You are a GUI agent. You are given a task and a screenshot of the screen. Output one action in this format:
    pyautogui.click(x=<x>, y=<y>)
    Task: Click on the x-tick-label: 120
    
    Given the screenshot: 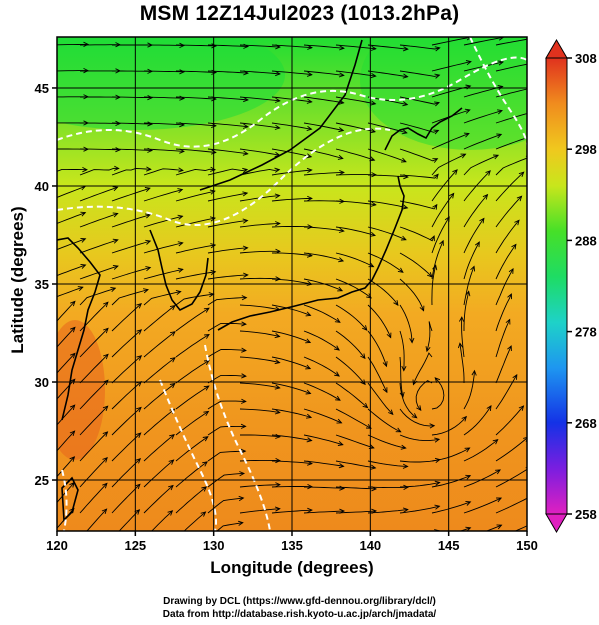 What is the action you would take?
    pyautogui.click(x=57, y=545)
    